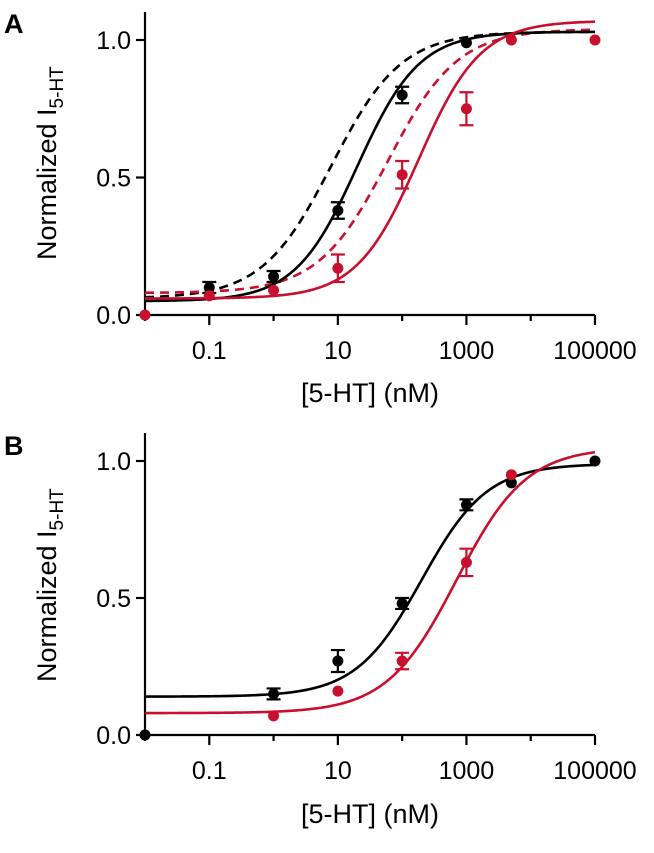  Describe the element at coordinates (14, 24) in the screenshot. I see `panel-a-letter: A` at that location.